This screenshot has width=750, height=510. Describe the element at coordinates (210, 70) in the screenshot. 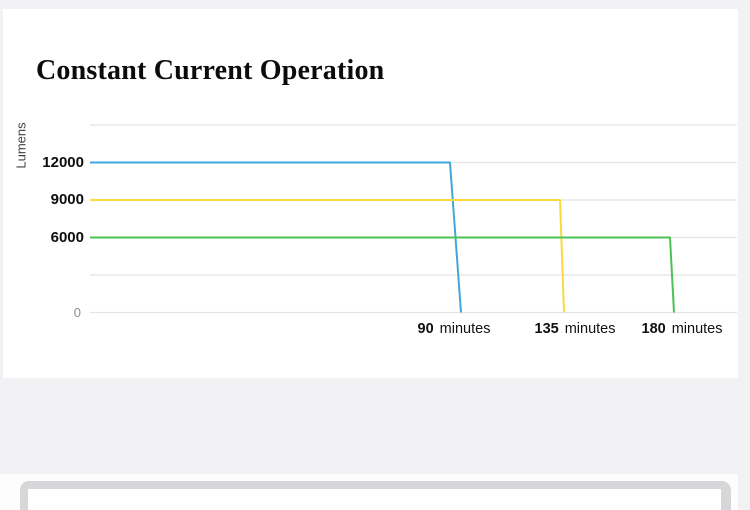

I see `chart-title: Constant Current Operation` at that location.